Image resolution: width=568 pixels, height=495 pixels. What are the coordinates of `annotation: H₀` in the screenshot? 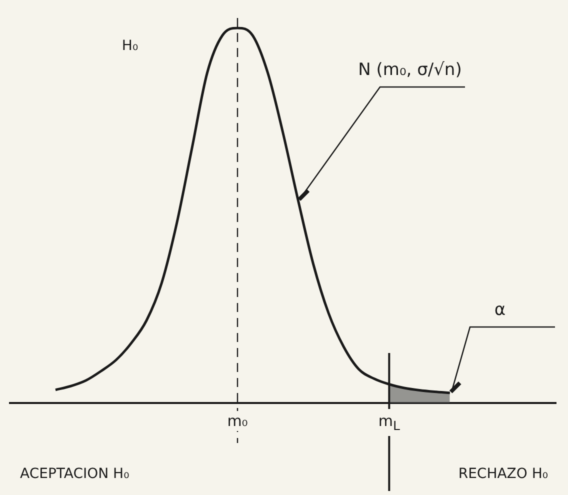 It's located at (130, 46).